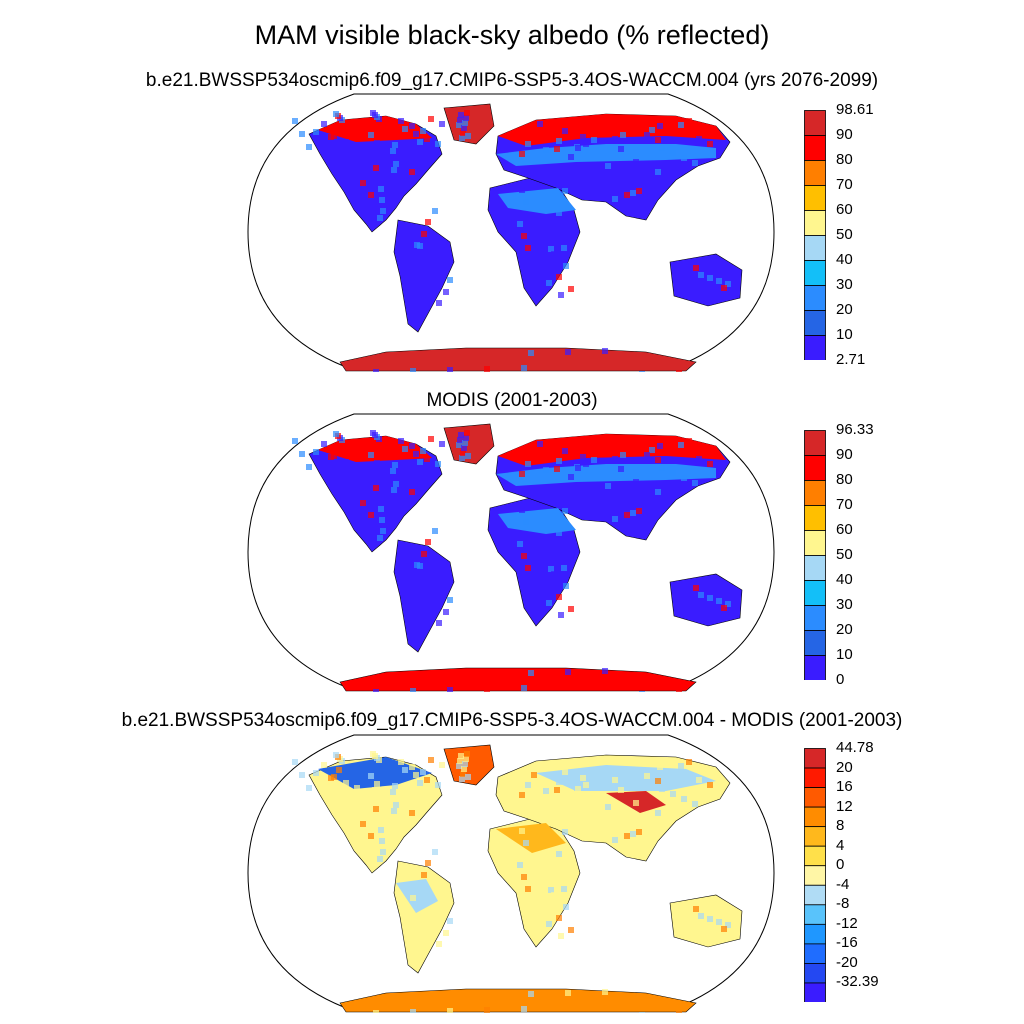 The image size is (1024, 1024). What do you see at coordinates (844, 529) in the screenshot?
I see `colorbar-label: 60` at bounding box center [844, 529].